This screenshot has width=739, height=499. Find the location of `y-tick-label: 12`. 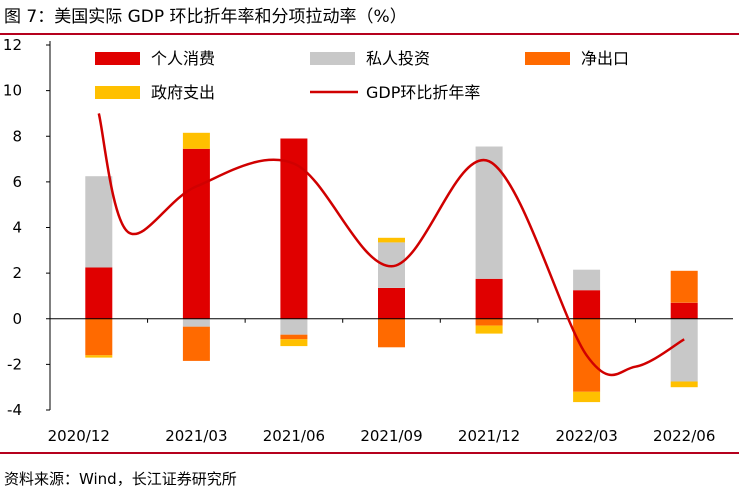

y-tick-label: 12 is located at coordinates (12, 45).